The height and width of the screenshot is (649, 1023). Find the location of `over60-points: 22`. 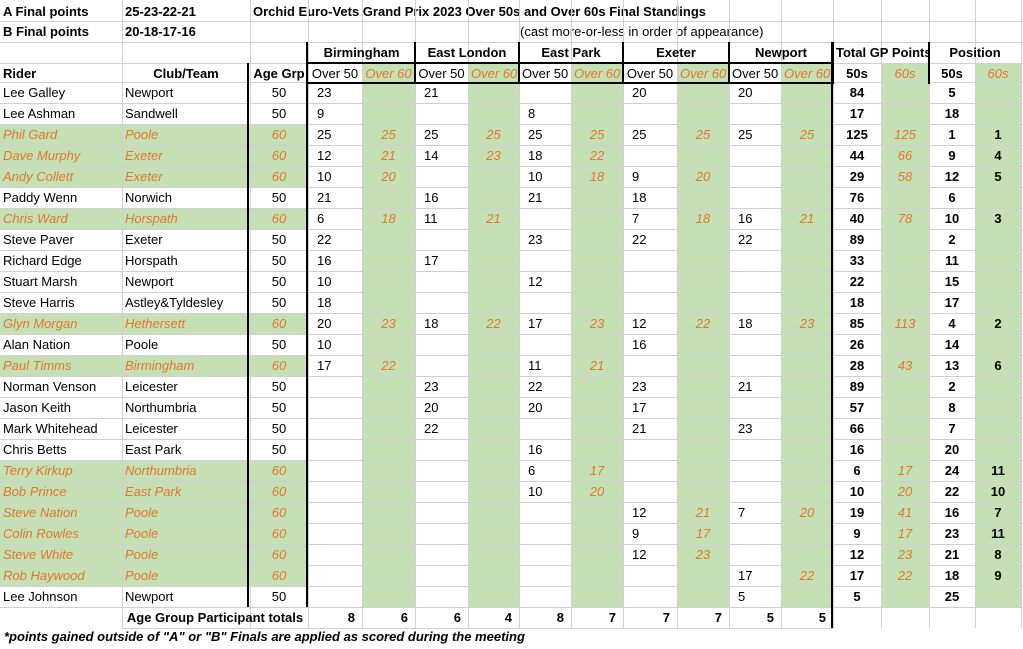

over60-points: 22 is located at coordinates (597, 155).